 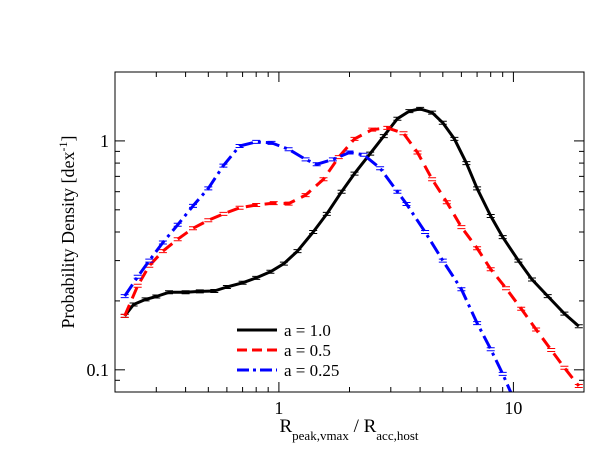 I want to click on x-axis-label-sub2: acc,host, so click(x=397, y=435).